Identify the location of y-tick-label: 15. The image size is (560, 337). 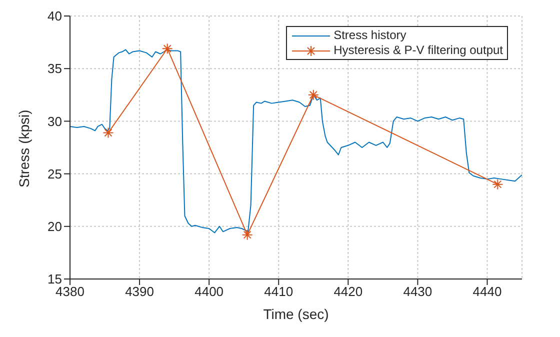
(55, 279).